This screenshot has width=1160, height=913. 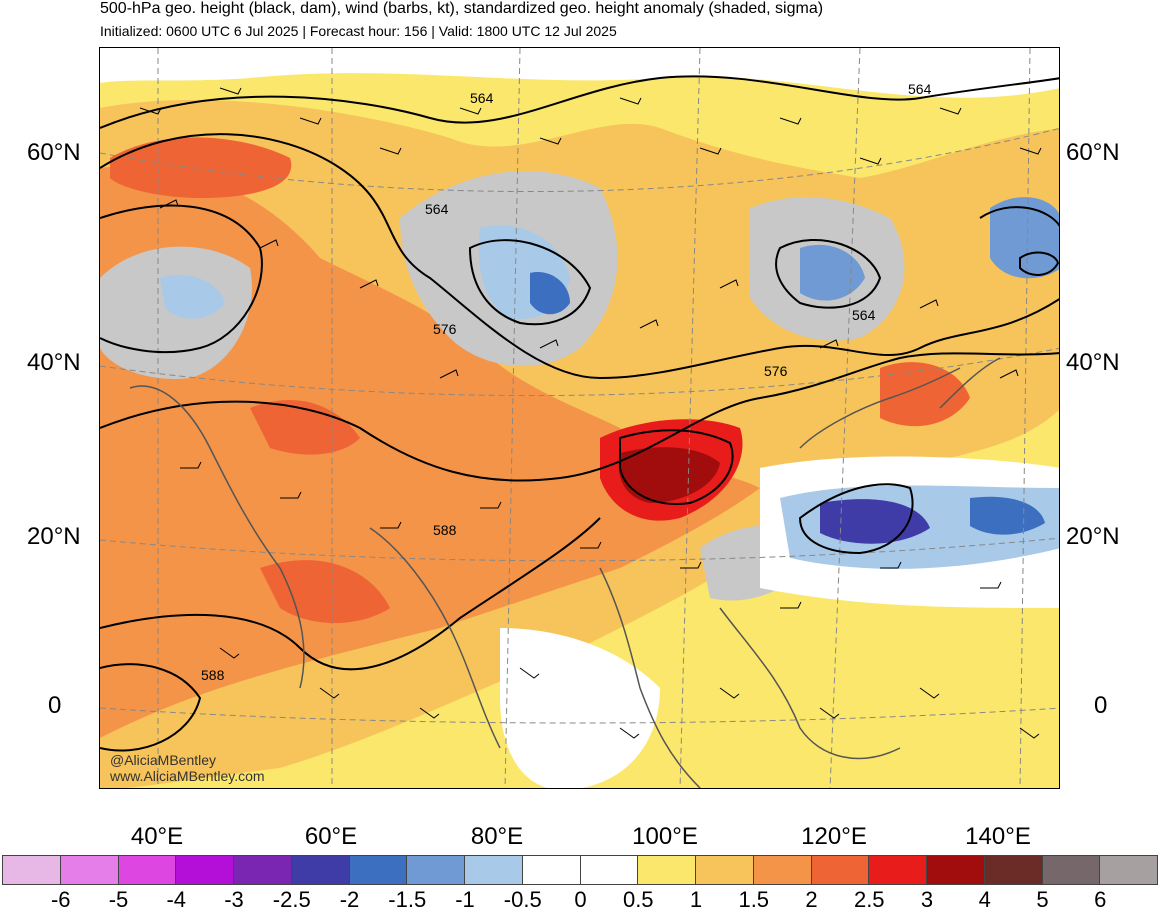 I want to click on colorbar-label: 1, so click(x=696, y=899).